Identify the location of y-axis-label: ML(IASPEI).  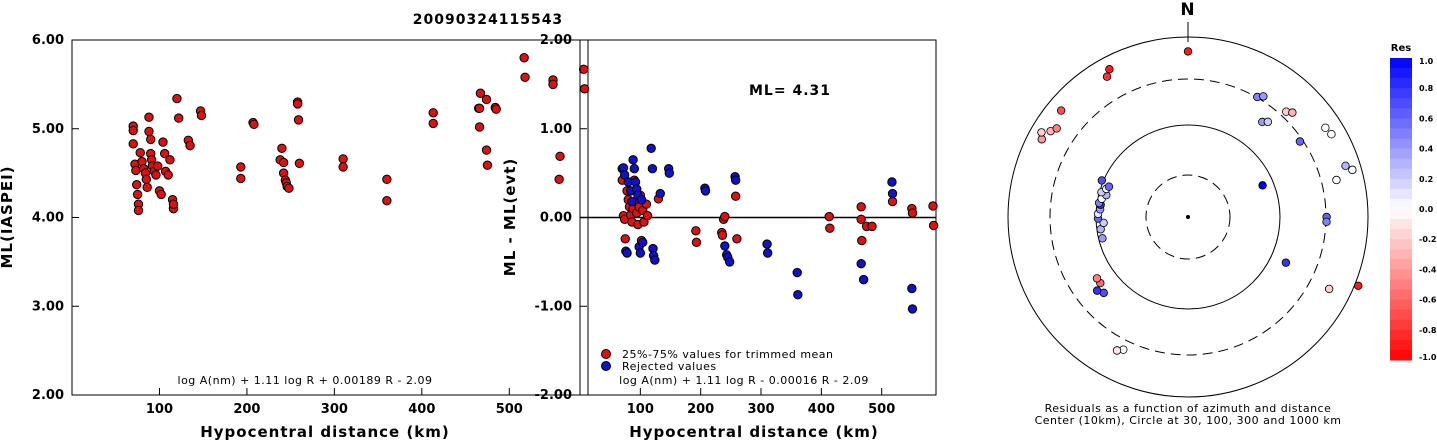
(8, 216).